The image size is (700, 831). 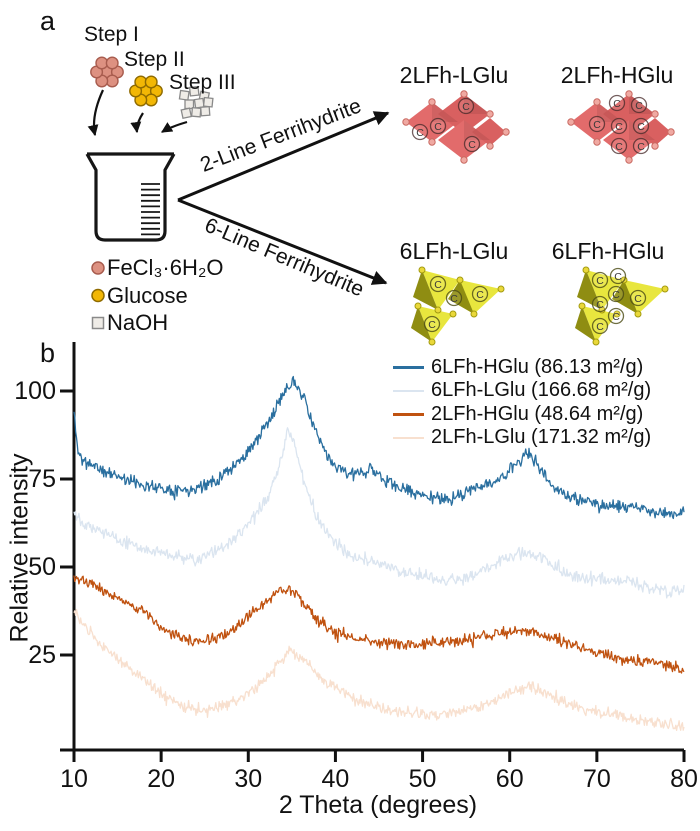 I want to click on y-tick-label: 75, so click(x=42, y=479).